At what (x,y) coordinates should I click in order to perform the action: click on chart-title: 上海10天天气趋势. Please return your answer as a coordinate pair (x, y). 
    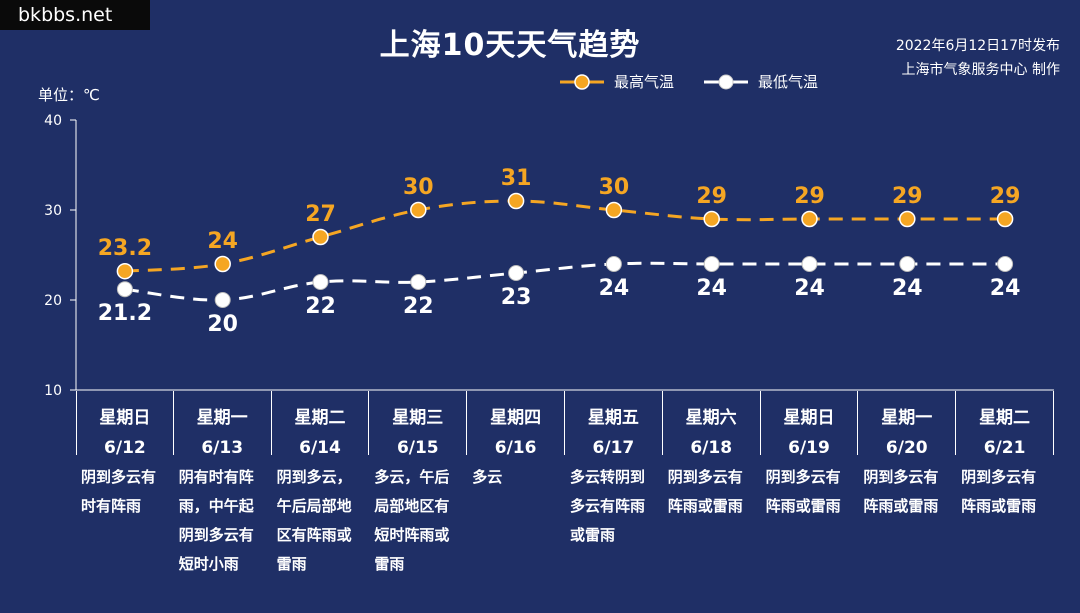
    Looking at the image, I should click on (510, 45).